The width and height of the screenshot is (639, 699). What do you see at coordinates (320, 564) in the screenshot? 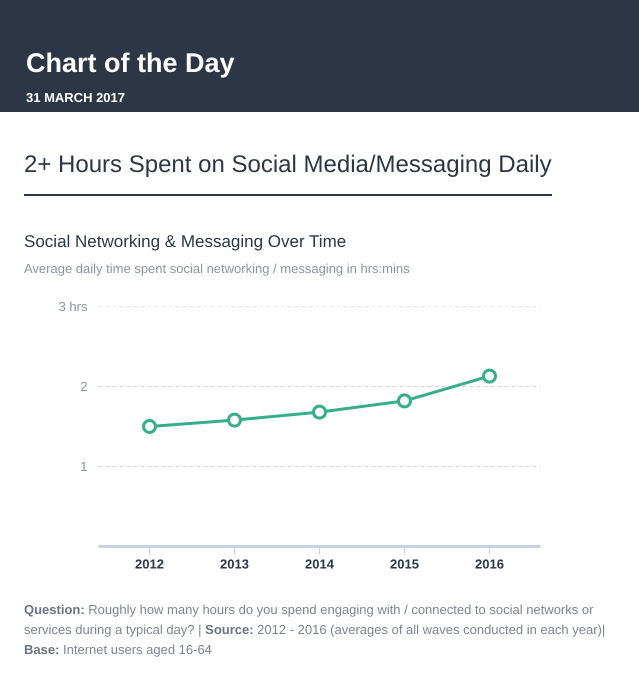
I see `x-tick-label: 2014` at bounding box center [320, 564].